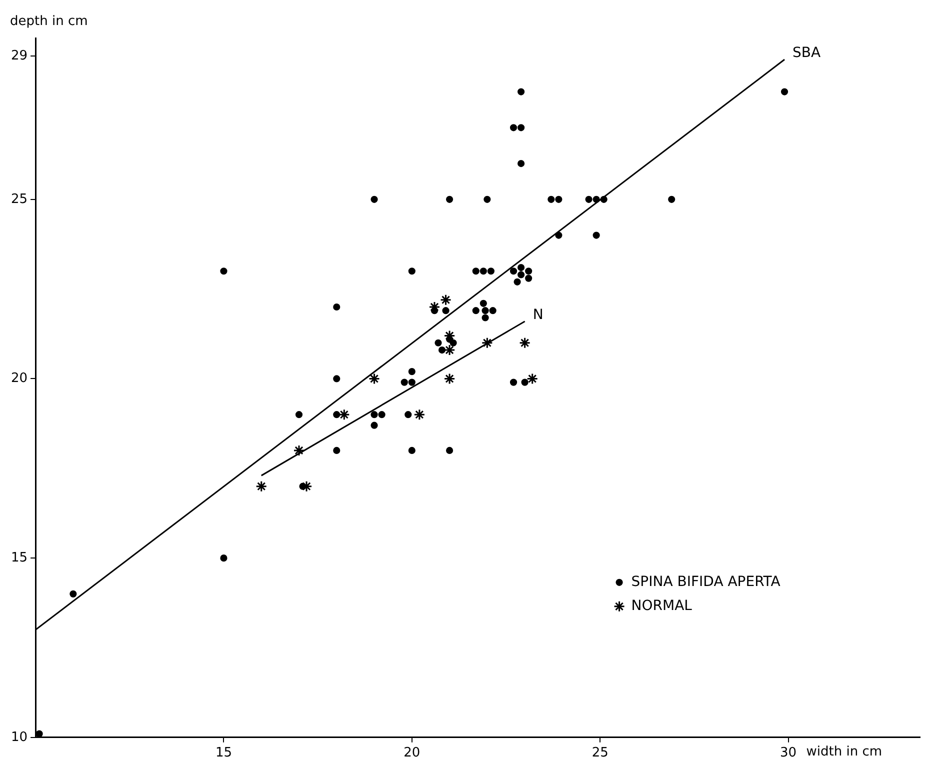 This screenshot has width=948, height=772. Describe the element at coordinates (706, 582) in the screenshot. I see `legend-label: SPINA BIFIDA APERTA` at that location.